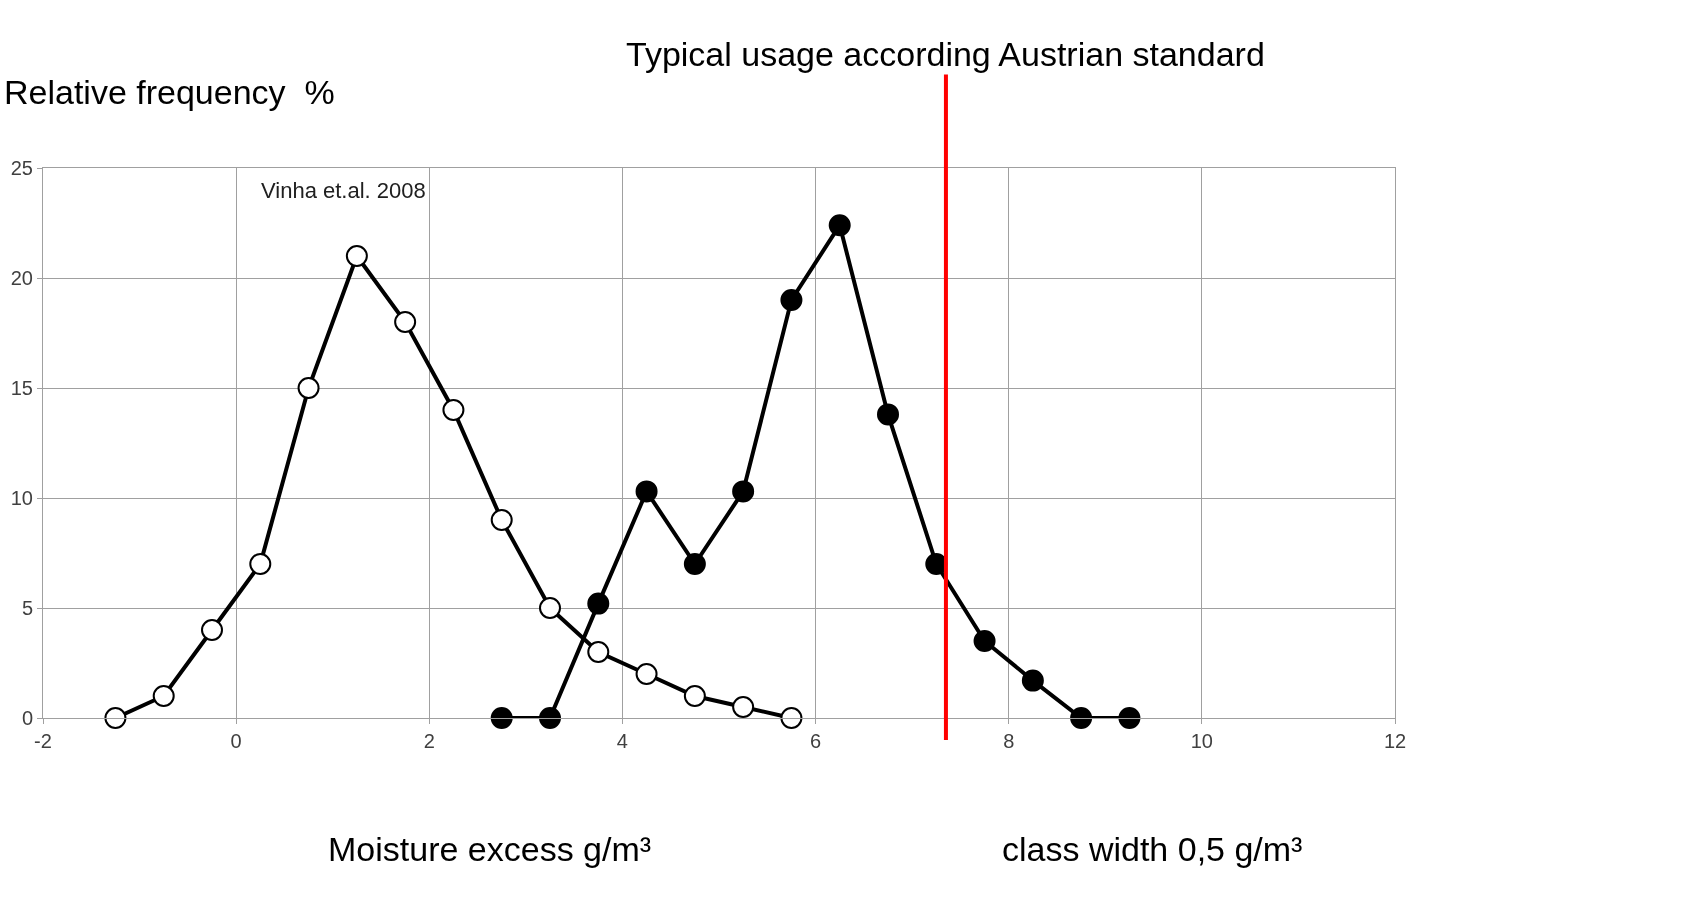 Image resolution: width=1696 pixels, height=897 pixels. What do you see at coordinates (21, 388) in the screenshot?
I see `y-tick-label: 15` at bounding box center [21, 388].